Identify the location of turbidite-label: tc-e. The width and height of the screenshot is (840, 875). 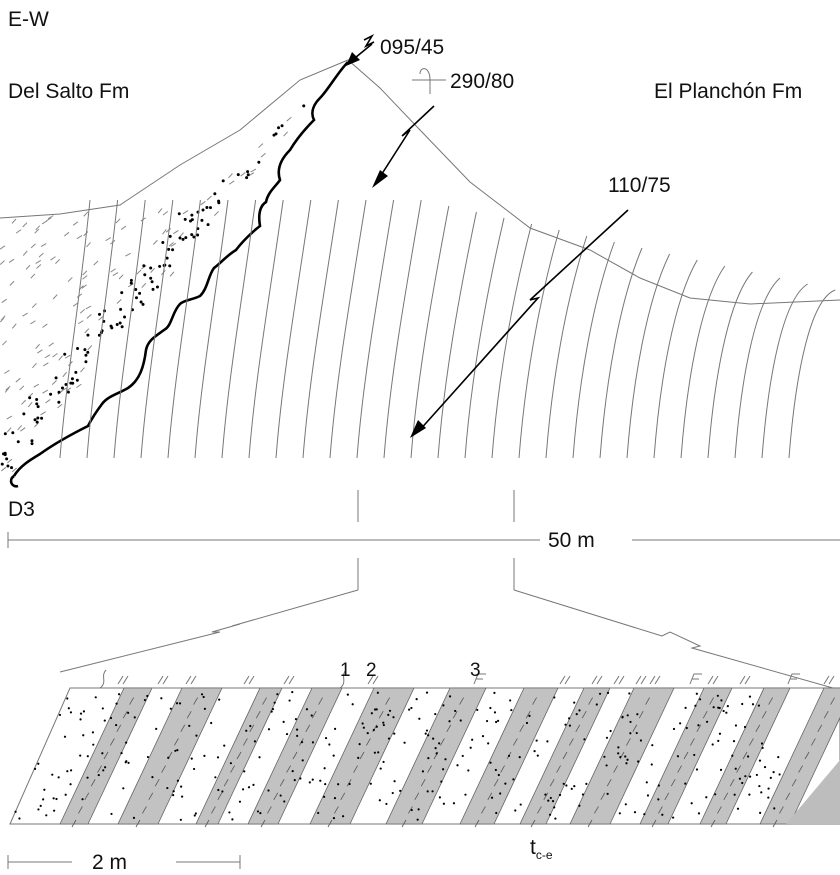
(541, 849).